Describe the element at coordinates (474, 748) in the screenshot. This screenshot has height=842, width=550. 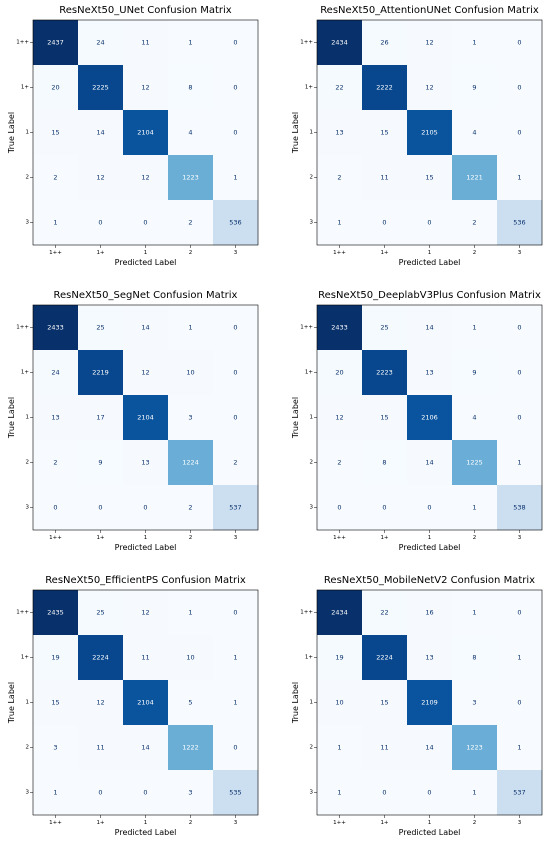
I see `cell-value-label: 1223` at that location.